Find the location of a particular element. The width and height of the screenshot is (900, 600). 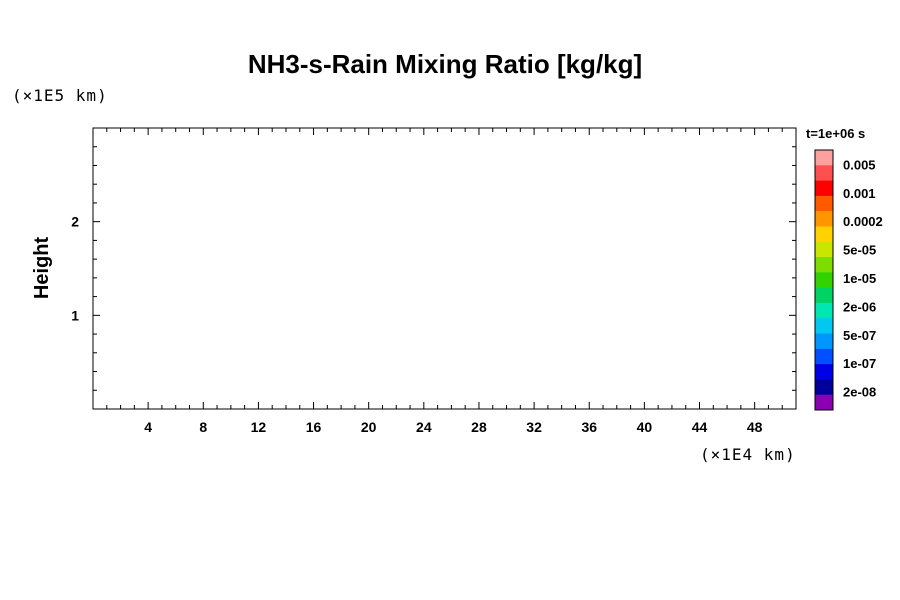

colorbar-label: 0.001 is located at coordinates (859, 193).